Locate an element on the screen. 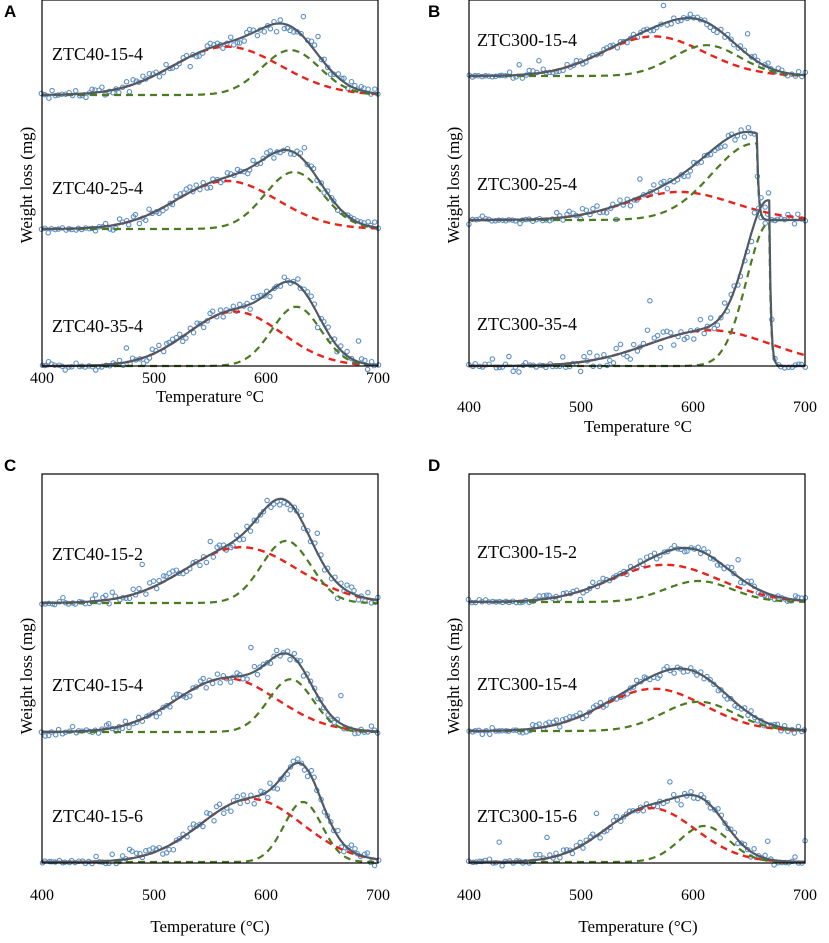  sample-label: ZTC300-15-4 is located at coordinates (527, 684).